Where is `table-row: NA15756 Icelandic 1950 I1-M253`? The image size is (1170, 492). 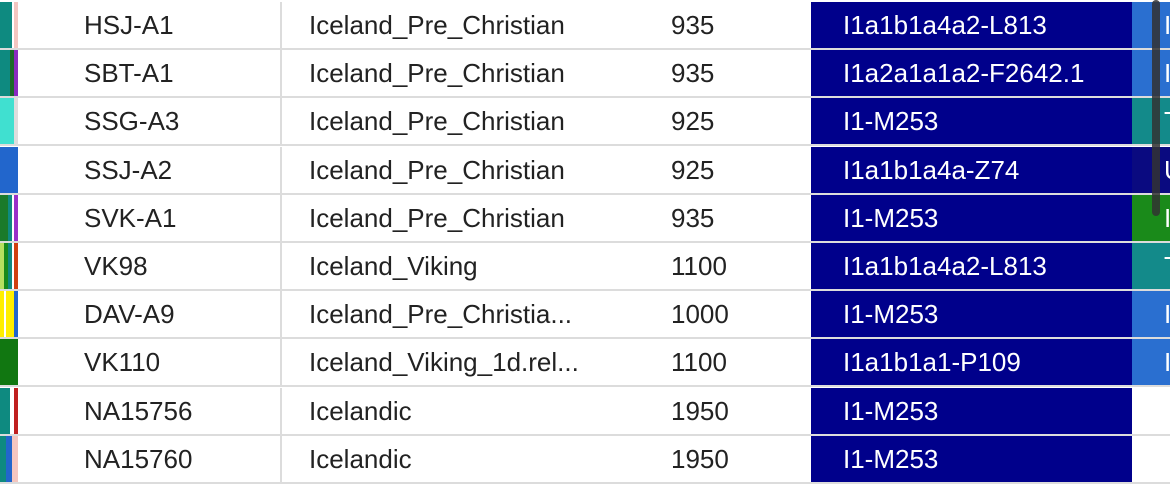
table-row: NA15756 Icelandic 1950 I1-M253 is located at coordinates (585, 411).